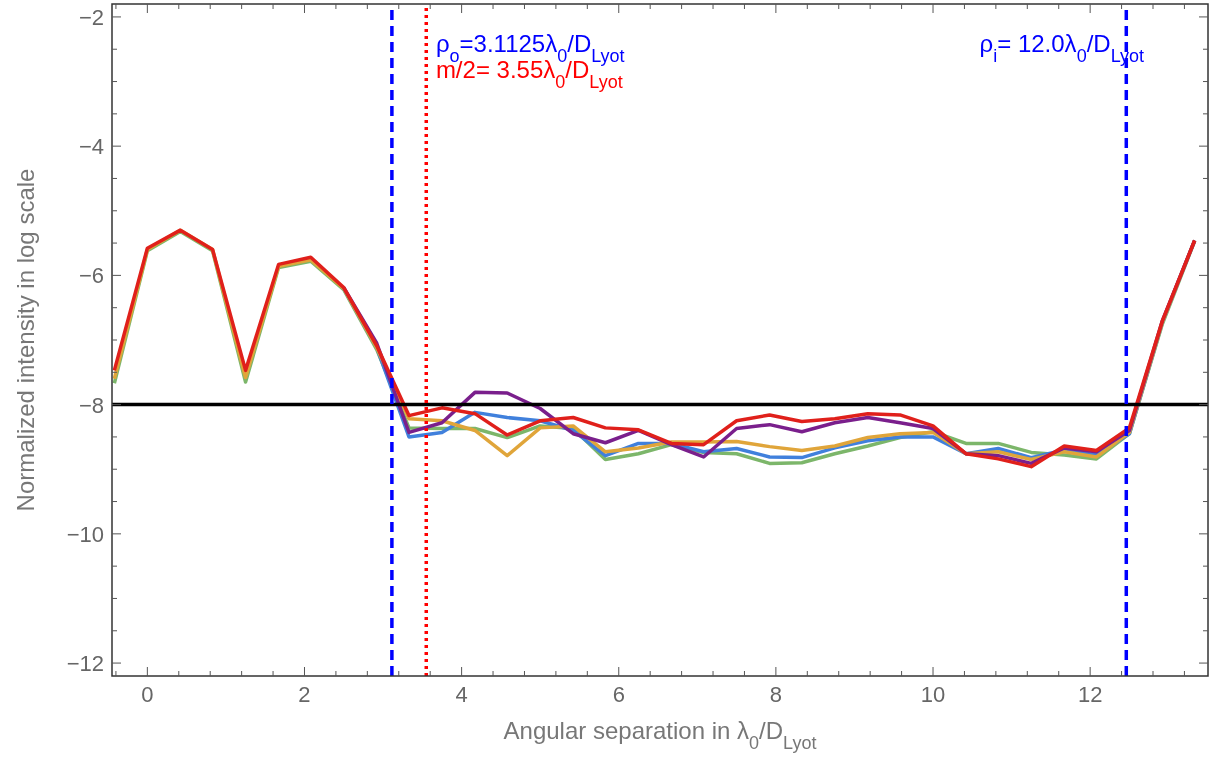  Describe the element at coordinates (91, 17) in the screenshot. I see `y-tick-label: −2` at that location.